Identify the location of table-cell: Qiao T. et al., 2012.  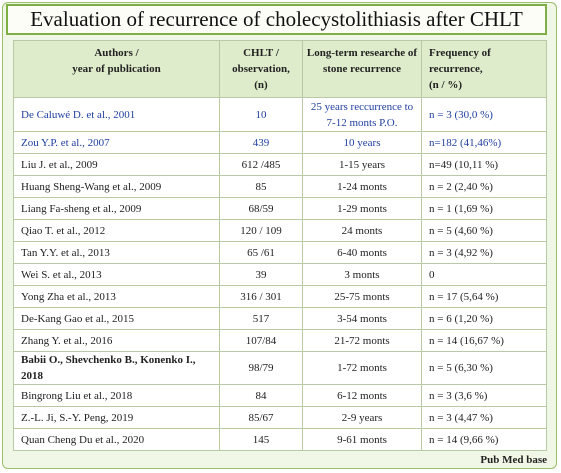
(116, 230).